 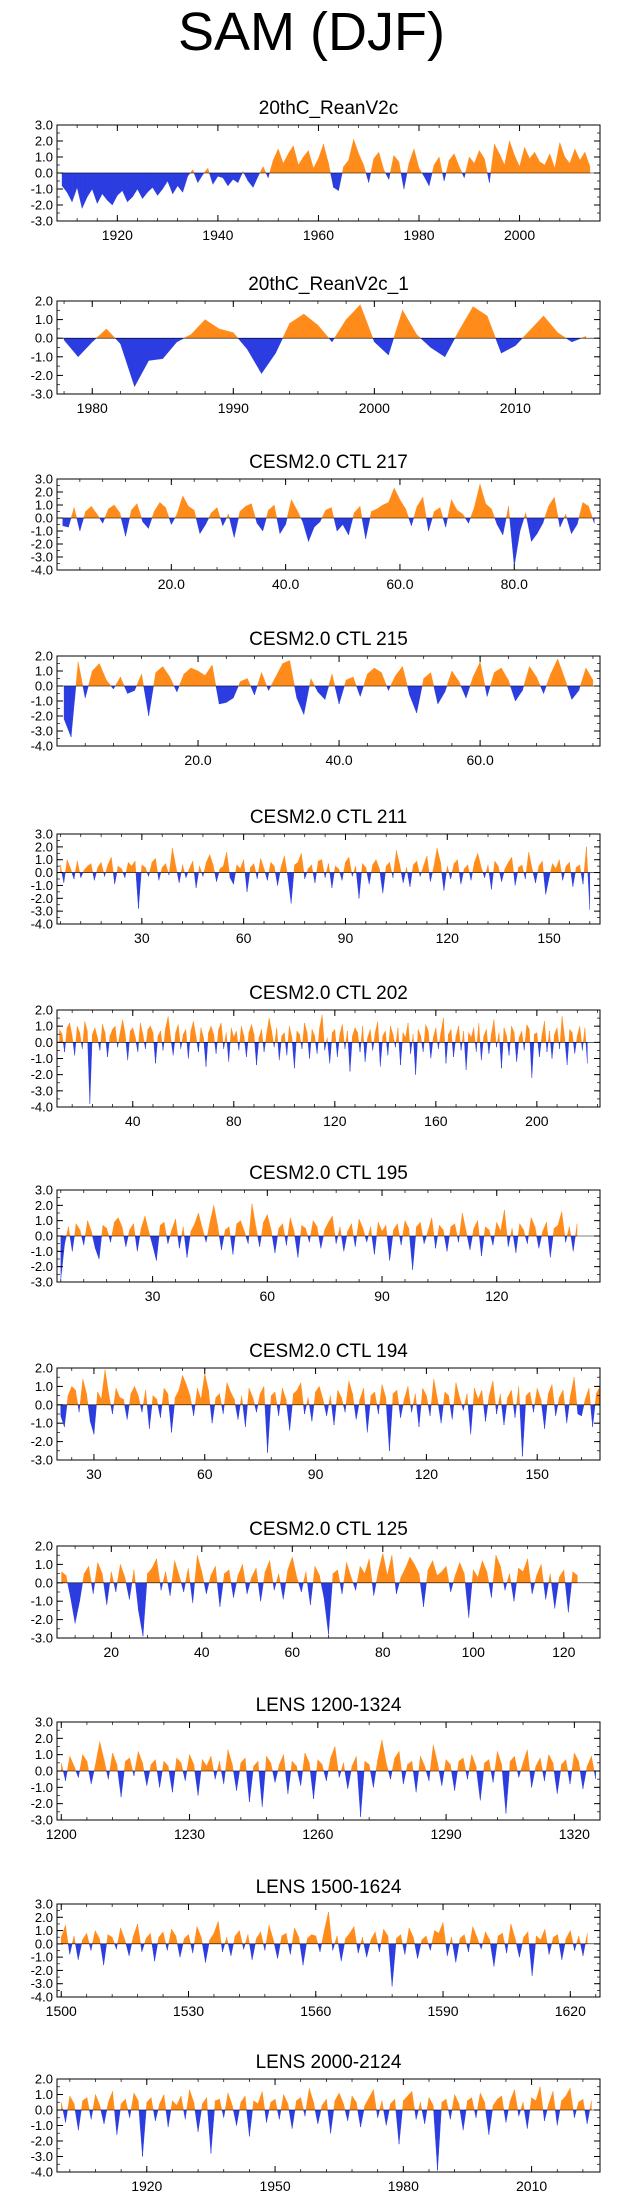 What do you see at coordinates (328, 1529) in the screenshot?
I see `chart-title: CESM2.0 CTL 125` at bounding box center [328, 1529].